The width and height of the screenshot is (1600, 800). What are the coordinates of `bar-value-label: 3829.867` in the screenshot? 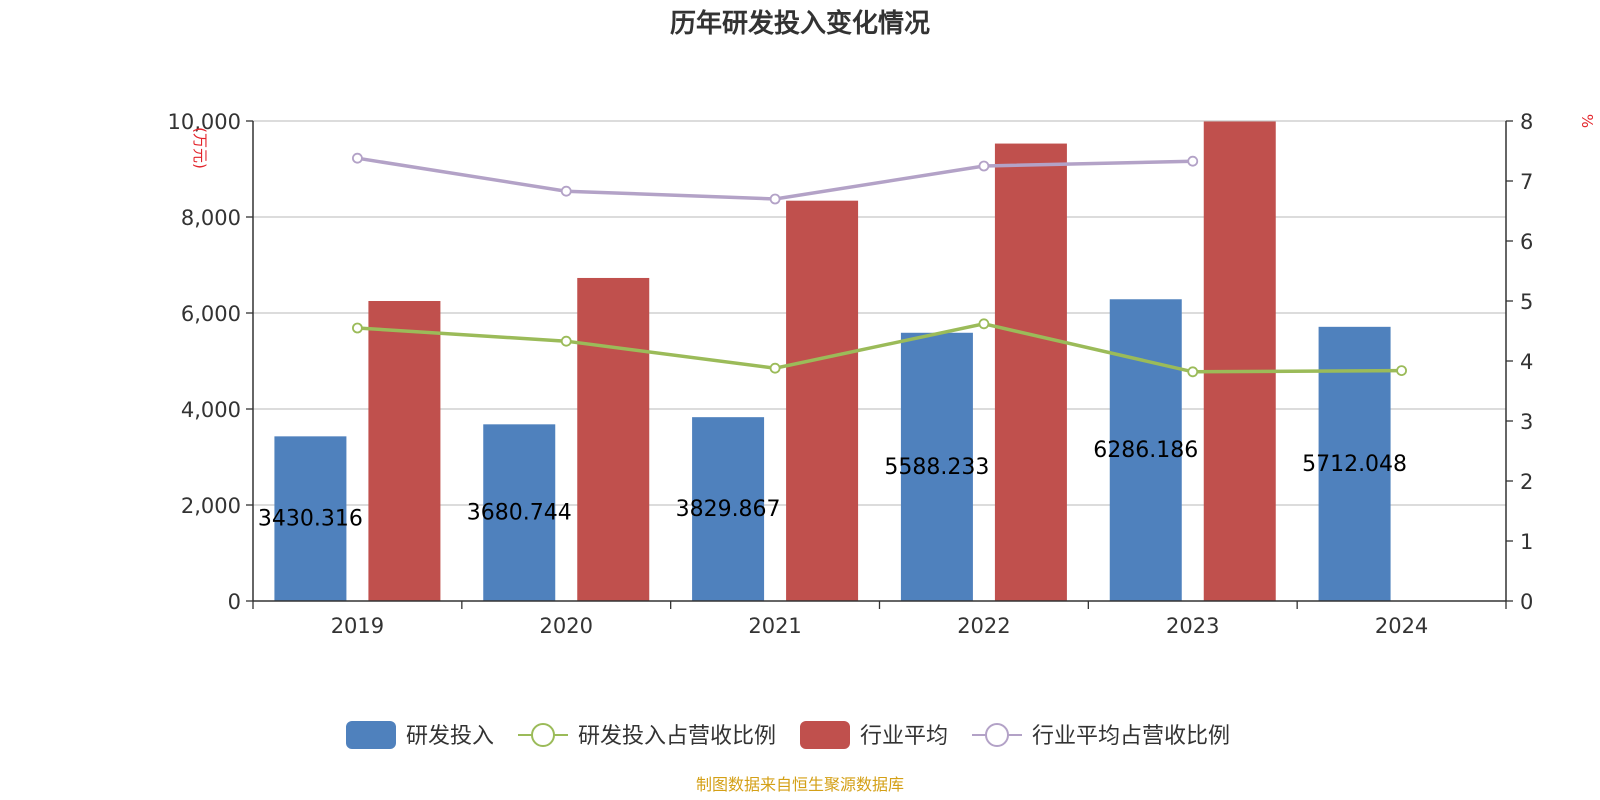 It's located at (728, 509).